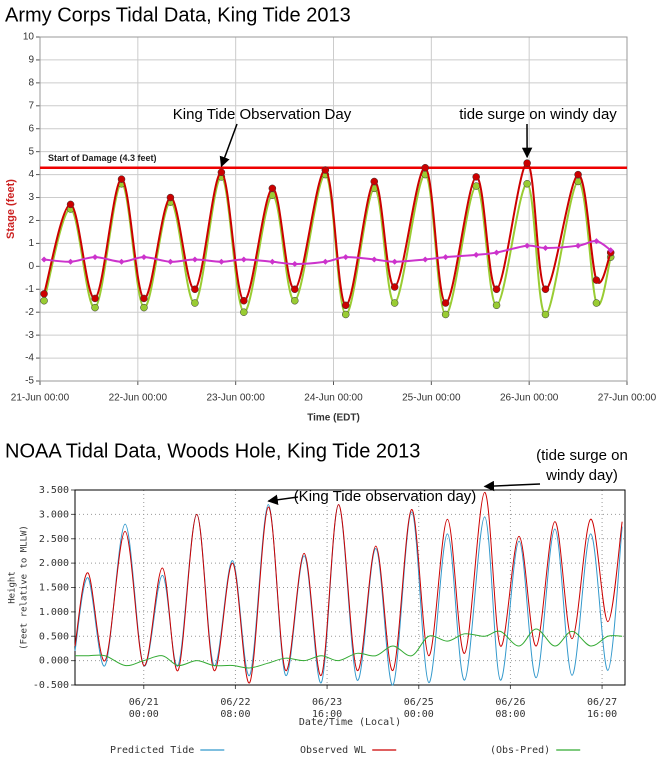 The width and height of the screenshot is (656, 765). What do you see at coordinates (510, 708) in the screenshot?
I see `x-tick-label: 06/26 08:00` at bounding box center [510, 708].